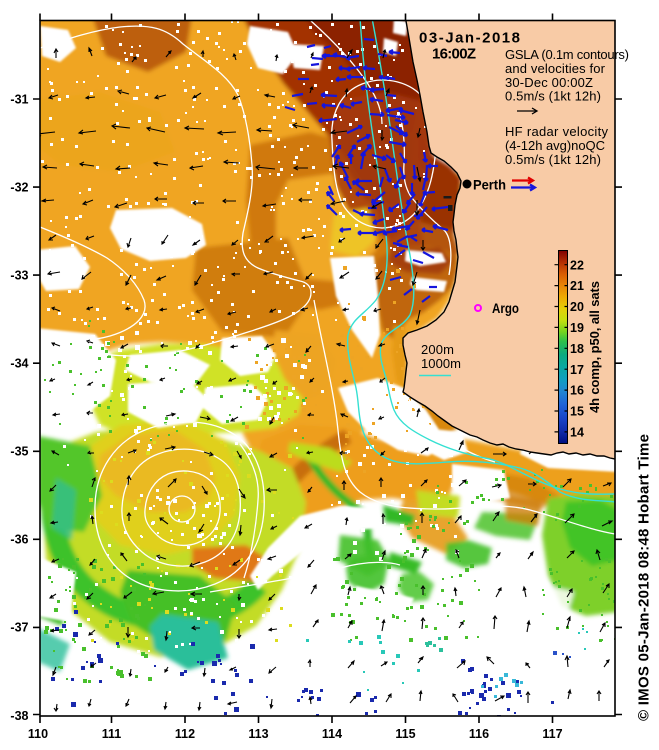 Image resolution: width=659 pixels, height=750 pixels. What do you see at coordinates (577, 286) in the screenshot?
I see `svg-text: 21` at bounding box center [577, 286].